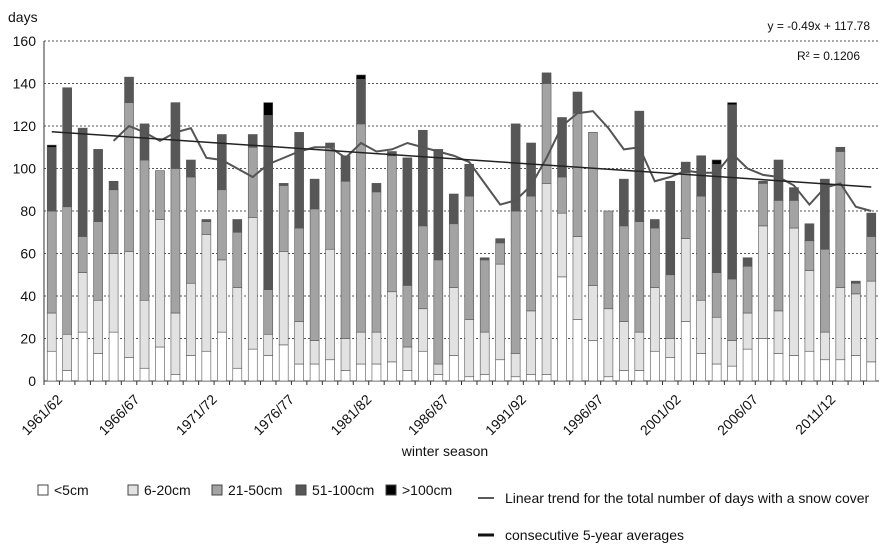 The width and height of the screenshot is (879, 548). What do you see at coordinates (660, 414) in the screenshot?
I see `x-tick-label: 2001/02` at bounding box center [660, 414].